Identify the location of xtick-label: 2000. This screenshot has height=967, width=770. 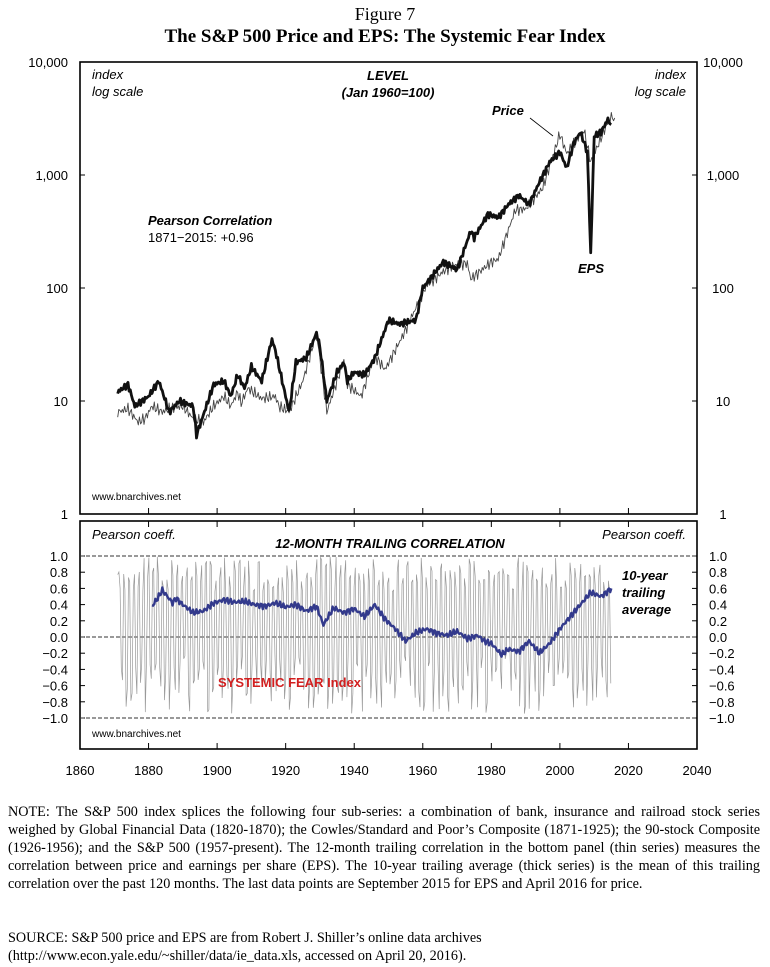
(559, 770).